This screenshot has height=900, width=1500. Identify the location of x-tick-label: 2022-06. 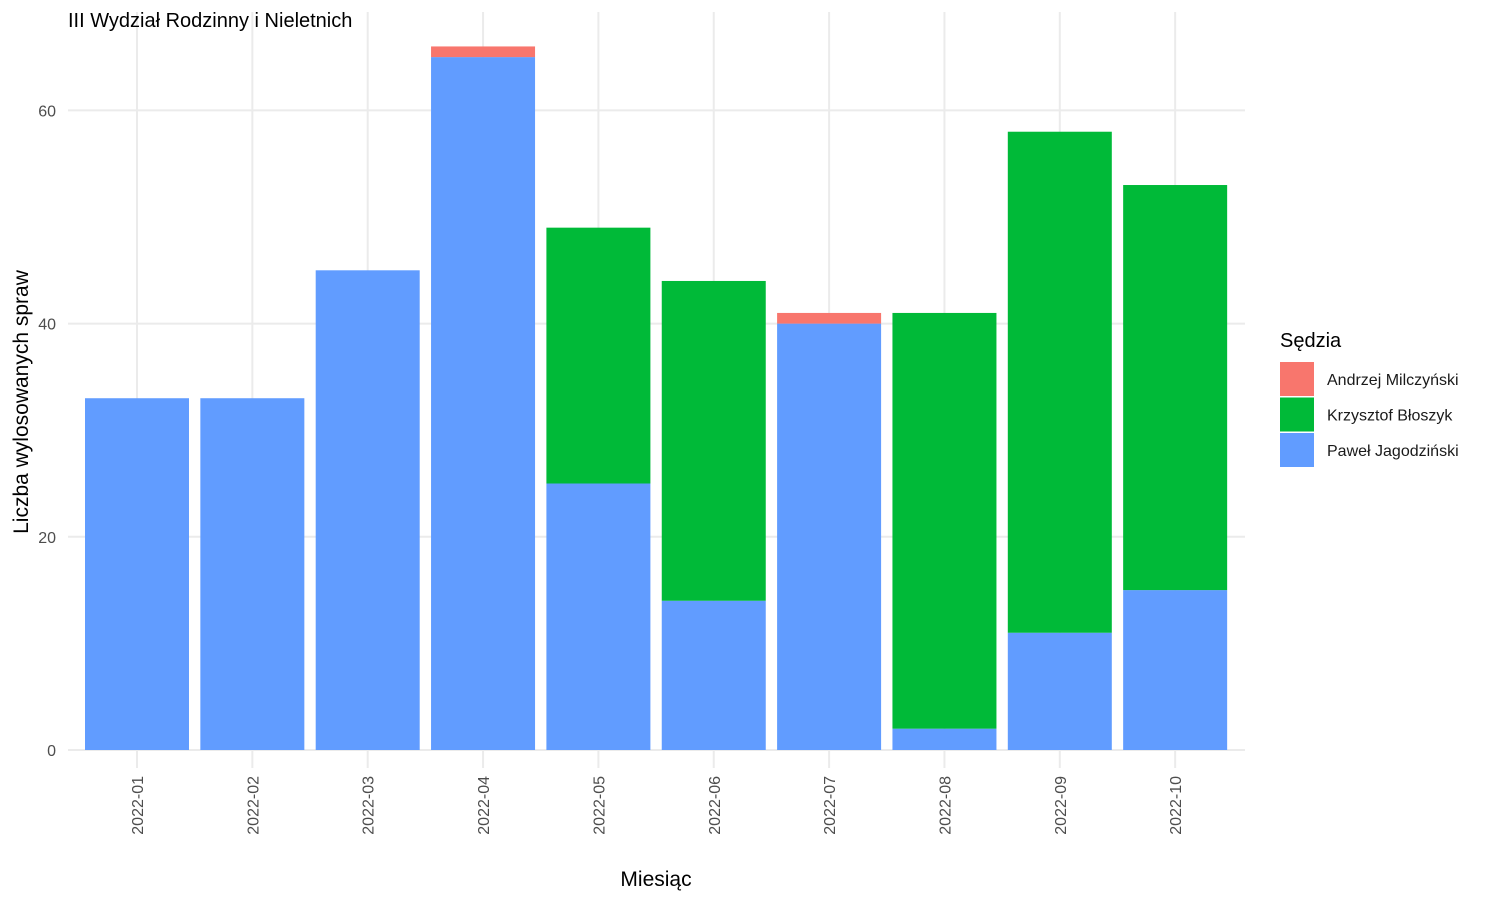
(715, 805).